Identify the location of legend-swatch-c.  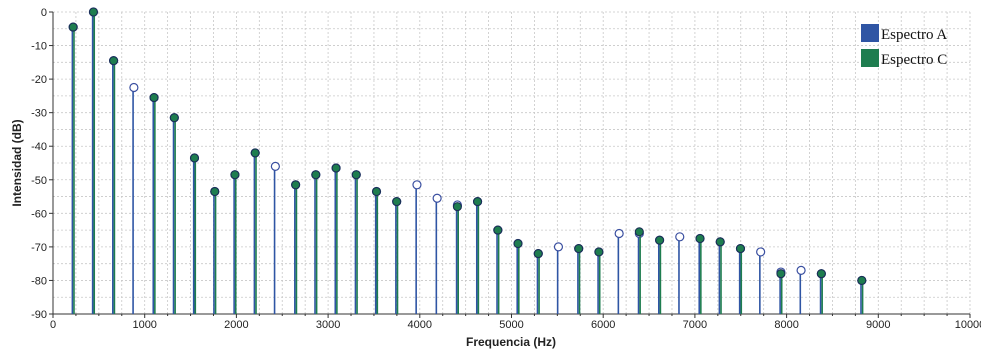
(870, 58).